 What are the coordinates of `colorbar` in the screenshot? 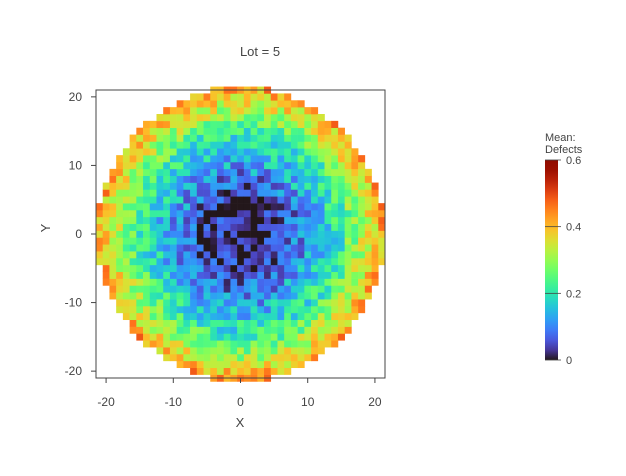 It's located at (551, 260).